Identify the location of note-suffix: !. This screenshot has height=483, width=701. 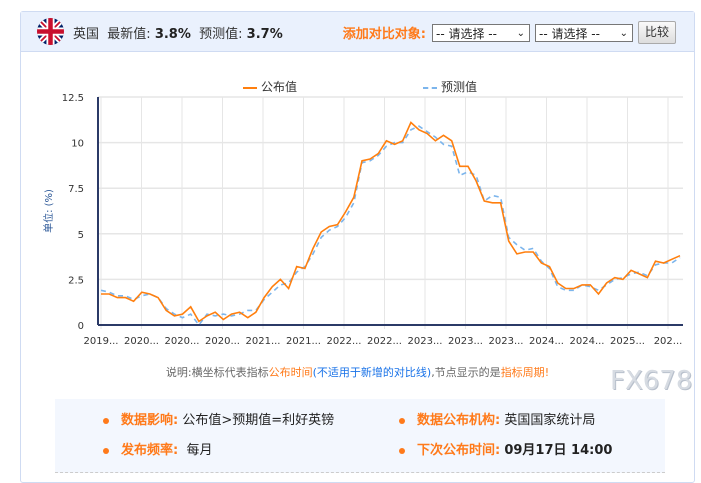
(547, 372).